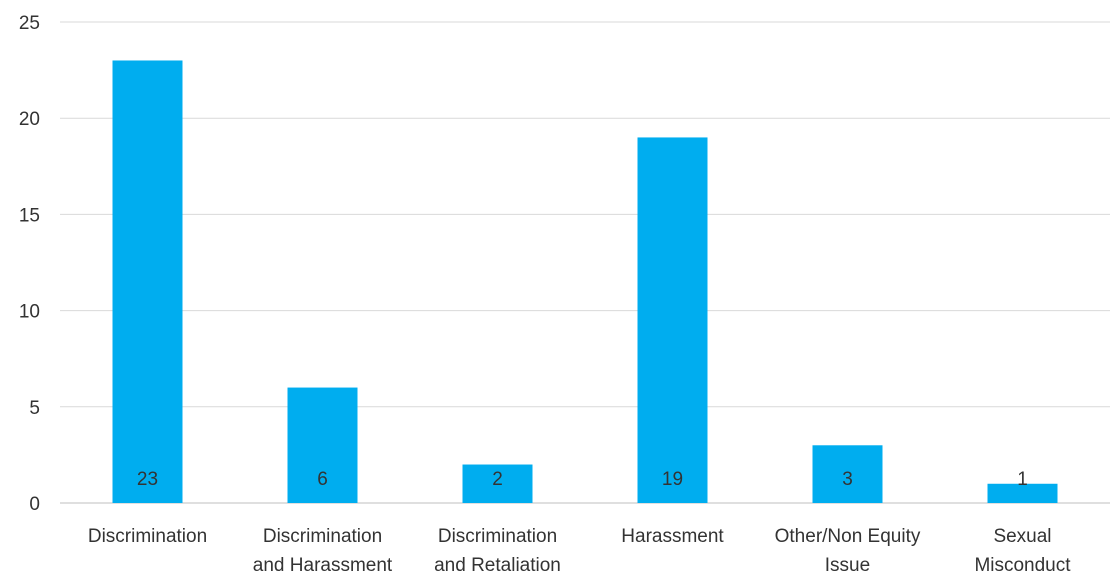  I want to click on x-tick-label: Discrimination, so click(147, 536).